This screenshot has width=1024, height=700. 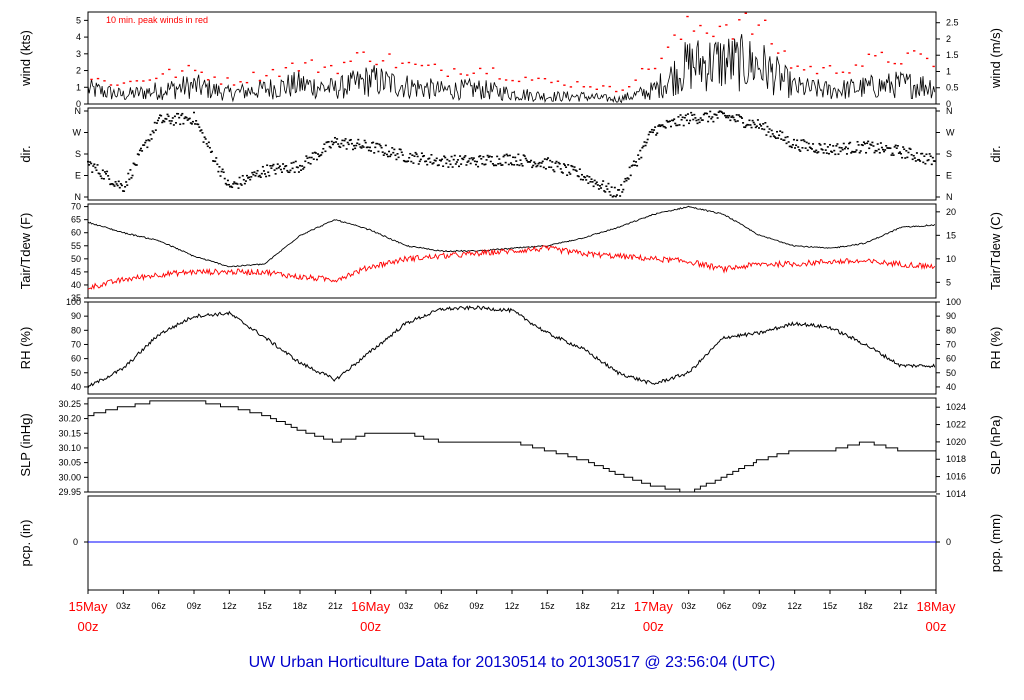 I want to click on temperature-ticklabel-right: 10, so click(x=951, y=259).